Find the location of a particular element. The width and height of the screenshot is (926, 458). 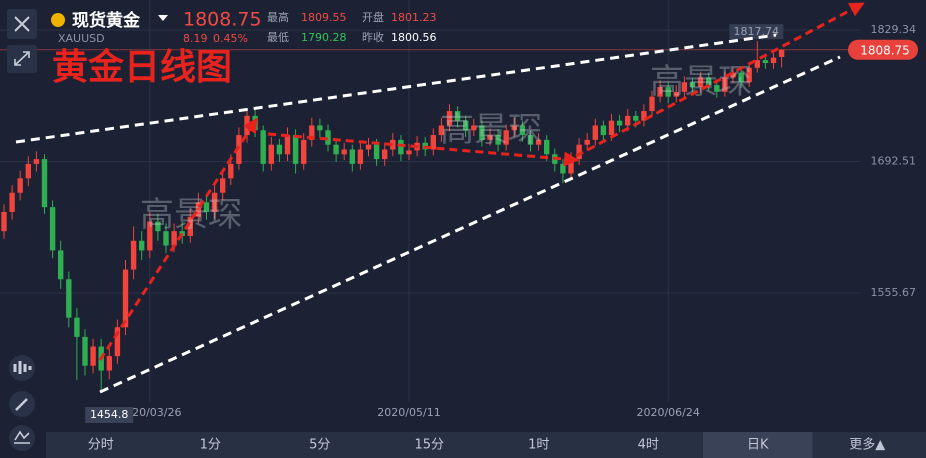

tab-selected is located at coordinates (758, 445).